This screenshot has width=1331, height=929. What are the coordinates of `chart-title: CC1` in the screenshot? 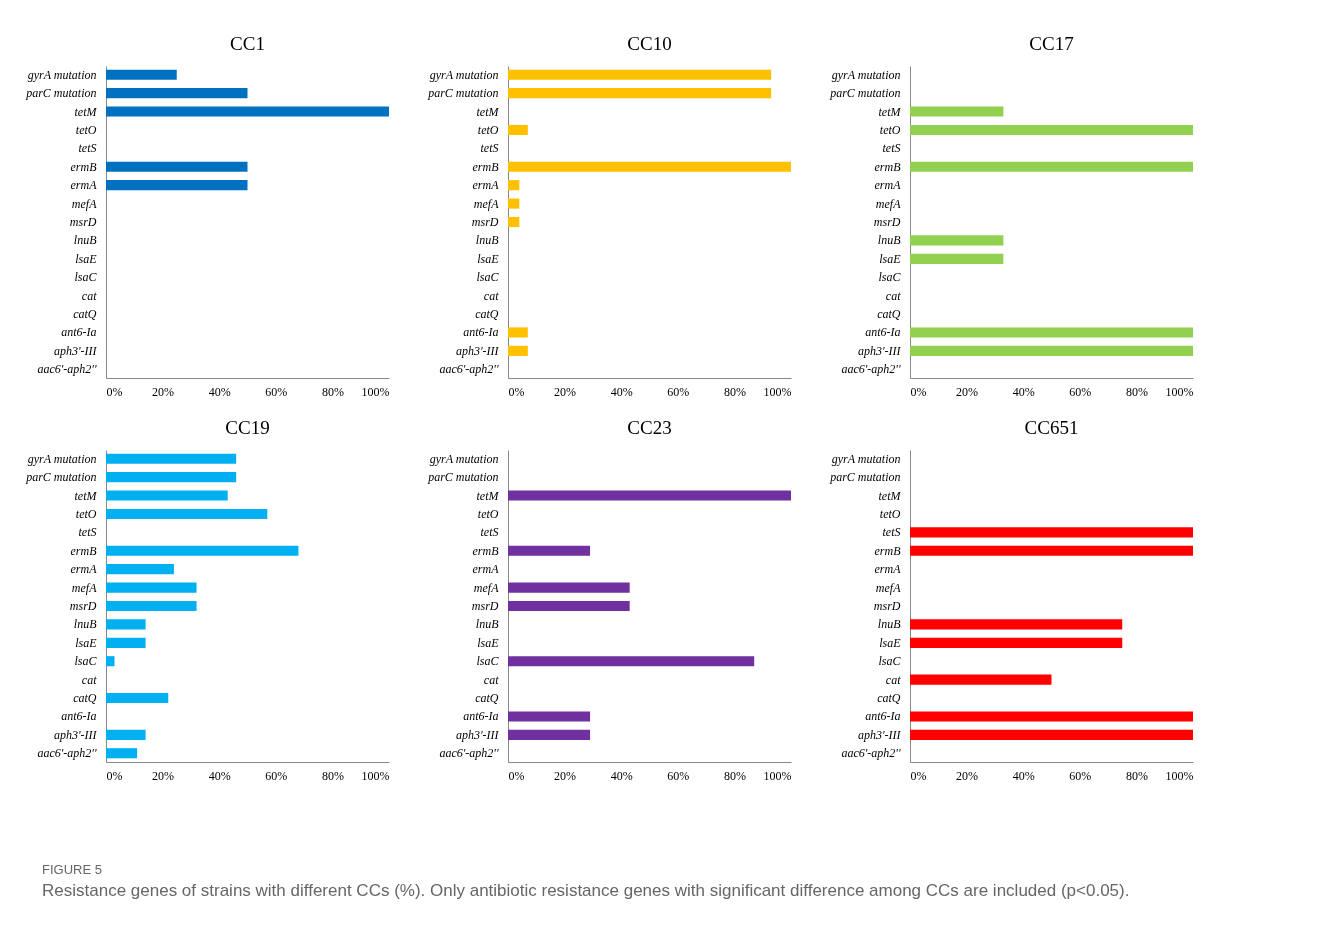 It's located at (247, 43).